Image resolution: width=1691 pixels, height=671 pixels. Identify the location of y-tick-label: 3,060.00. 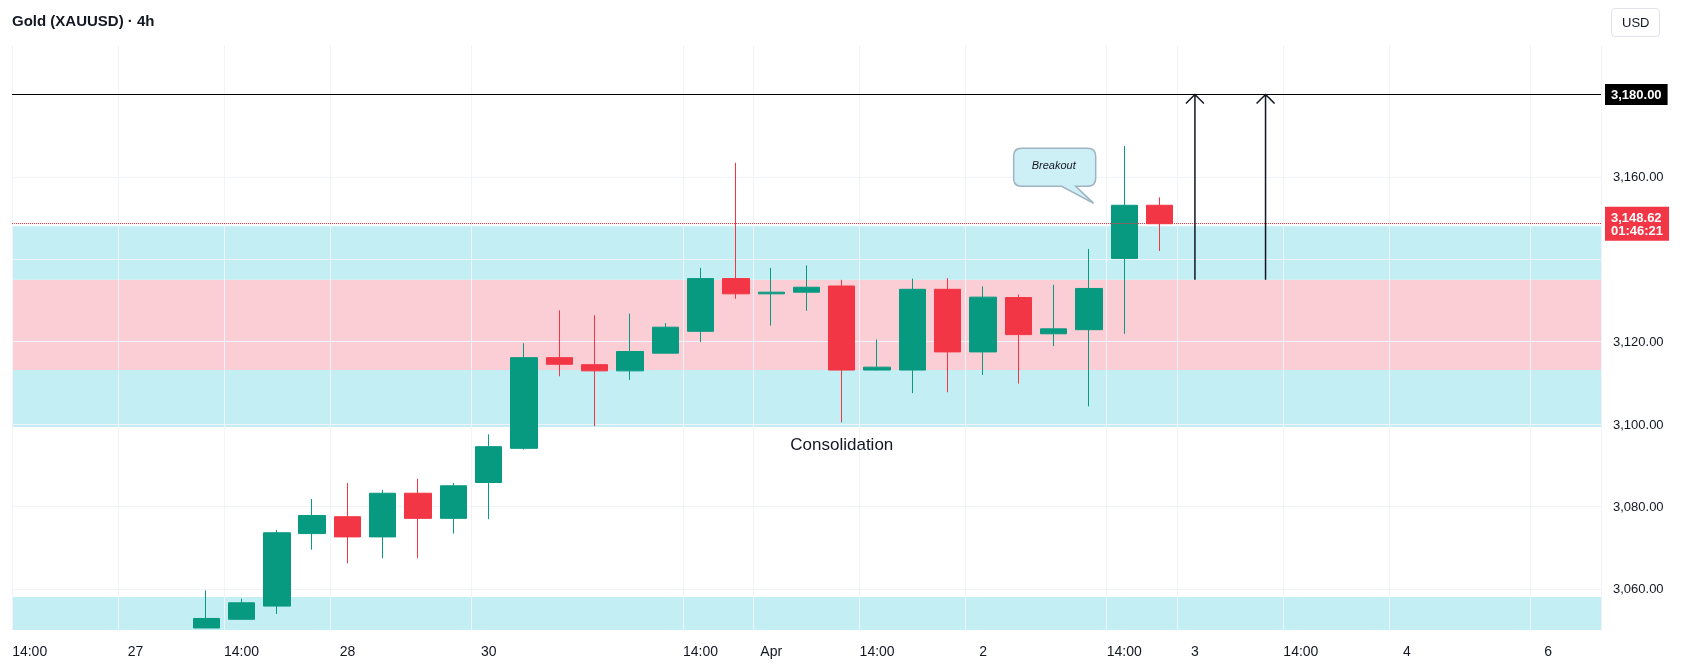
(1638, 589).